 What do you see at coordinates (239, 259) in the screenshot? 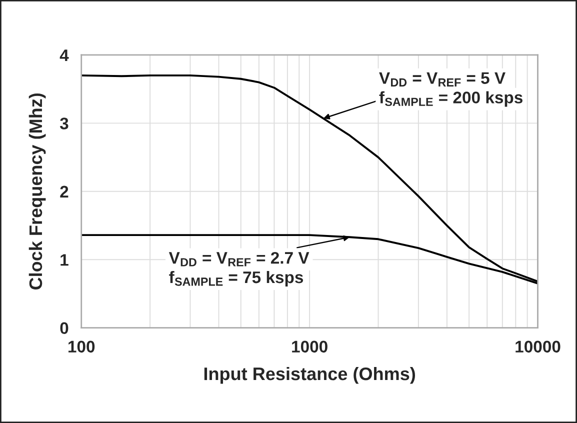
I see `annotation: V$_{DD}$ = V$_{REF}$ = 2.7 V` at bounding box center [239, 259].